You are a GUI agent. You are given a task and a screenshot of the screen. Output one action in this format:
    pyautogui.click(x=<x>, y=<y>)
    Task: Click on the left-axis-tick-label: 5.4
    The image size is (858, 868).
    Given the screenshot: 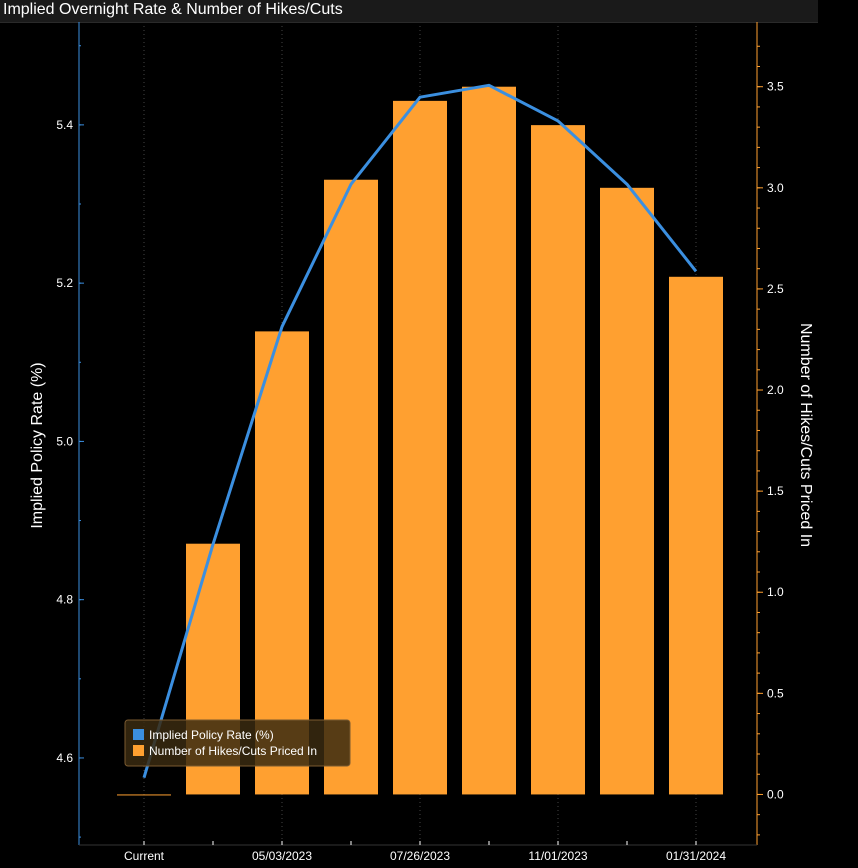 What is the action you would take?
    pyautogui.click(x=64, y=125)
    